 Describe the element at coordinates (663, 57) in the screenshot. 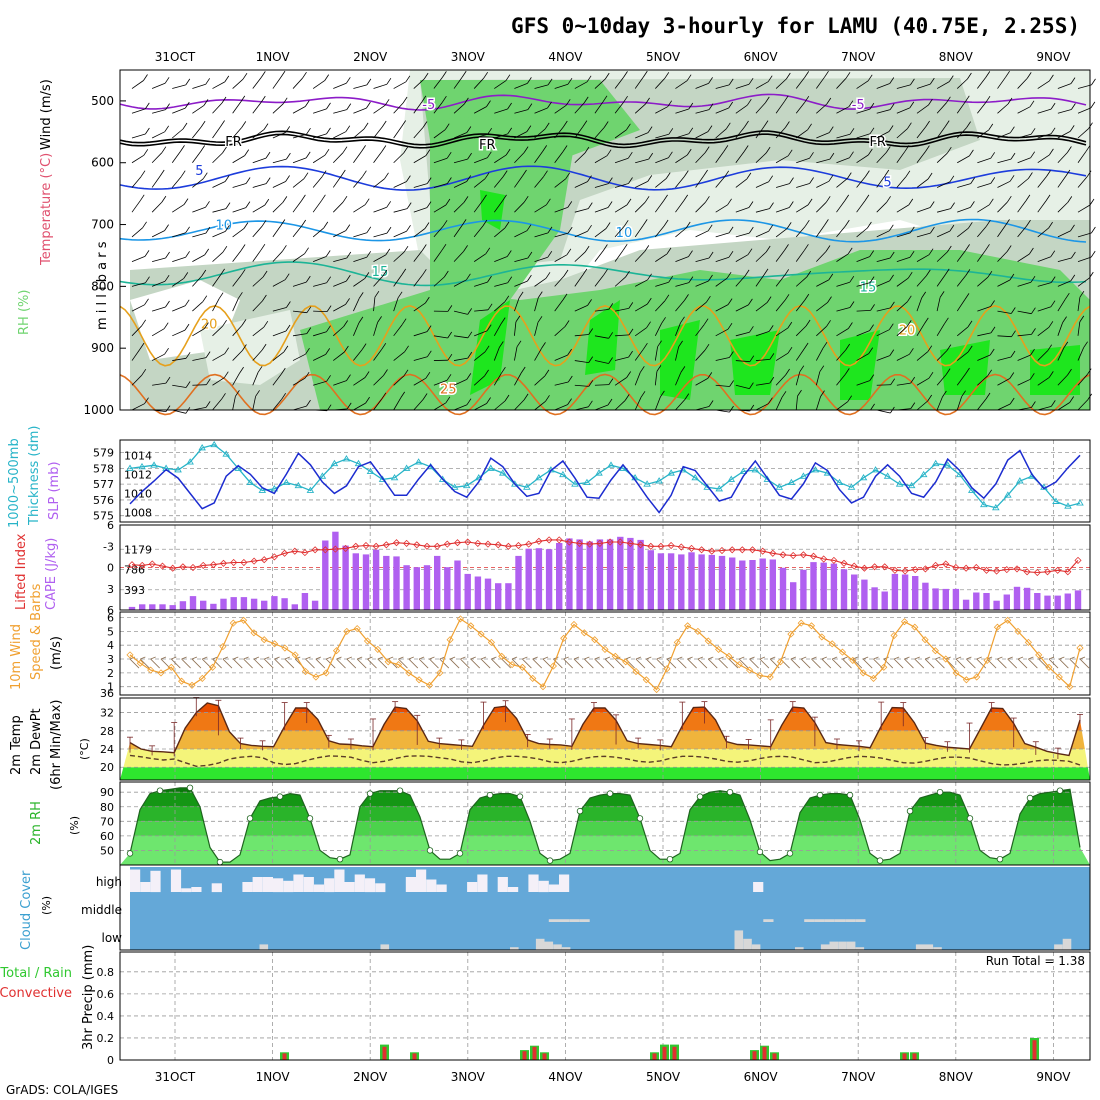

I see `top-day-label-5: 5NOV` at that location.